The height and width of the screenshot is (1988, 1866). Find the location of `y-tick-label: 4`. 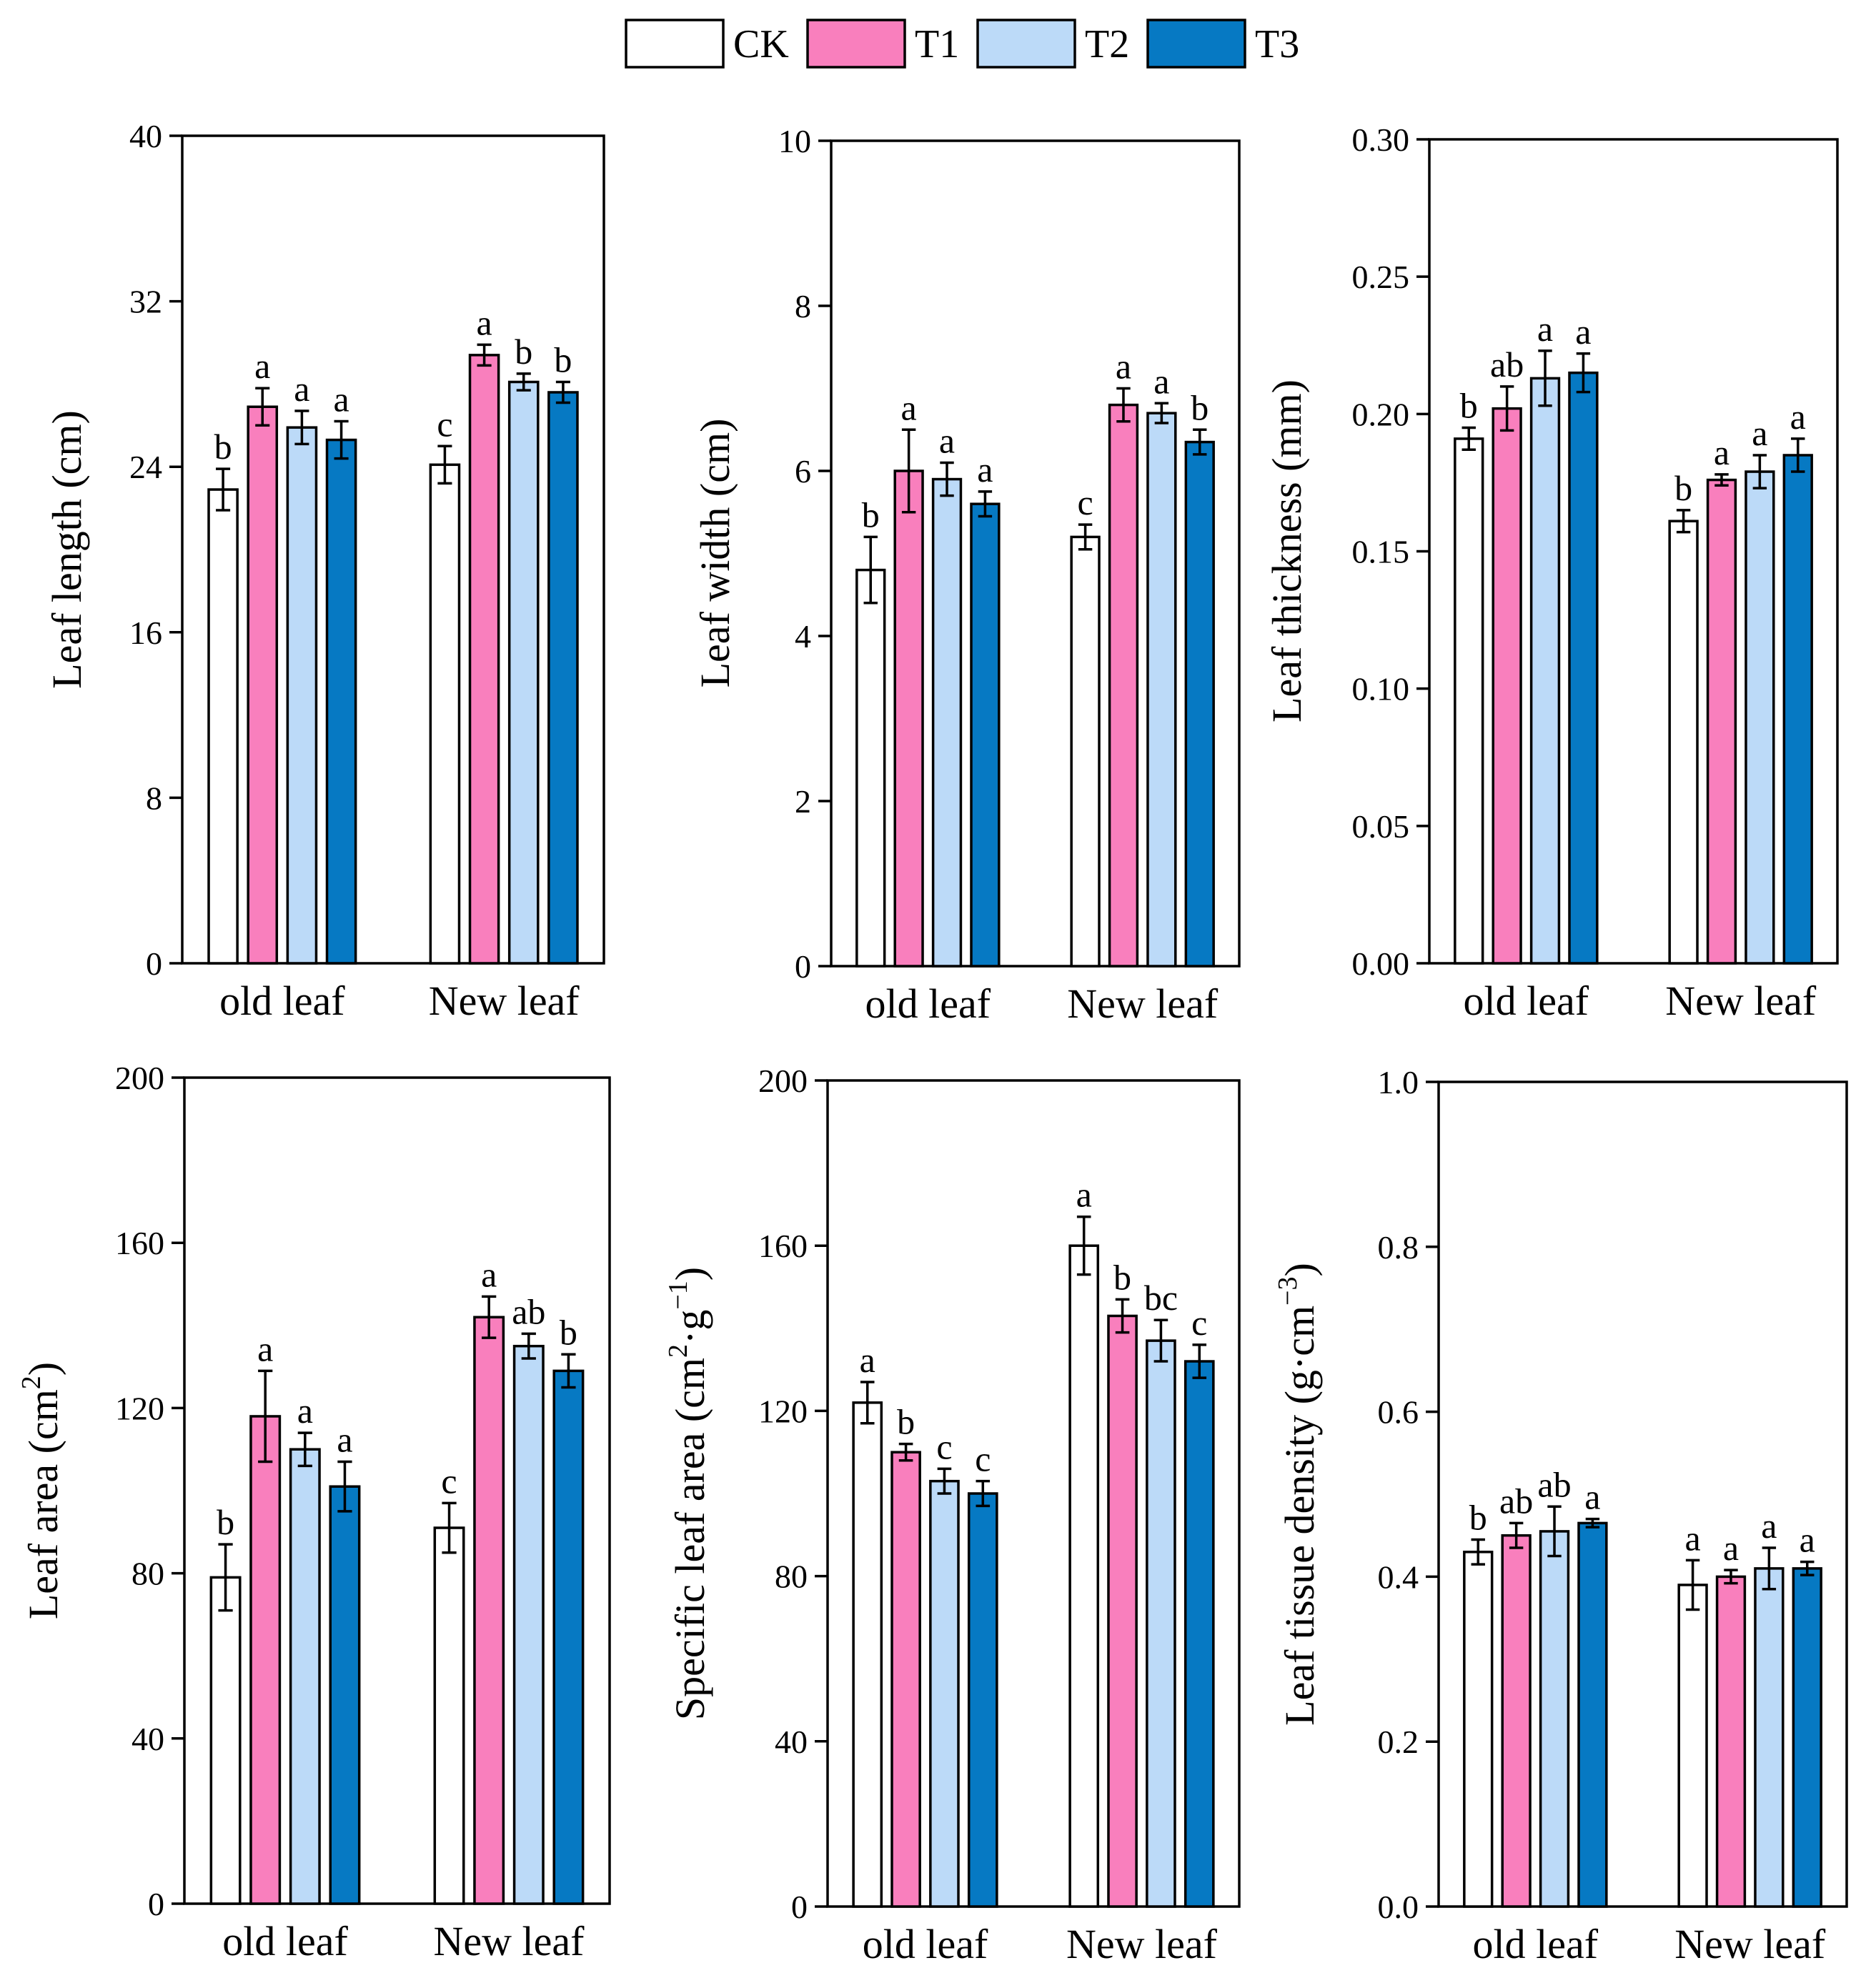

y-tick-label: 4 is located at coordinates (803, 636).